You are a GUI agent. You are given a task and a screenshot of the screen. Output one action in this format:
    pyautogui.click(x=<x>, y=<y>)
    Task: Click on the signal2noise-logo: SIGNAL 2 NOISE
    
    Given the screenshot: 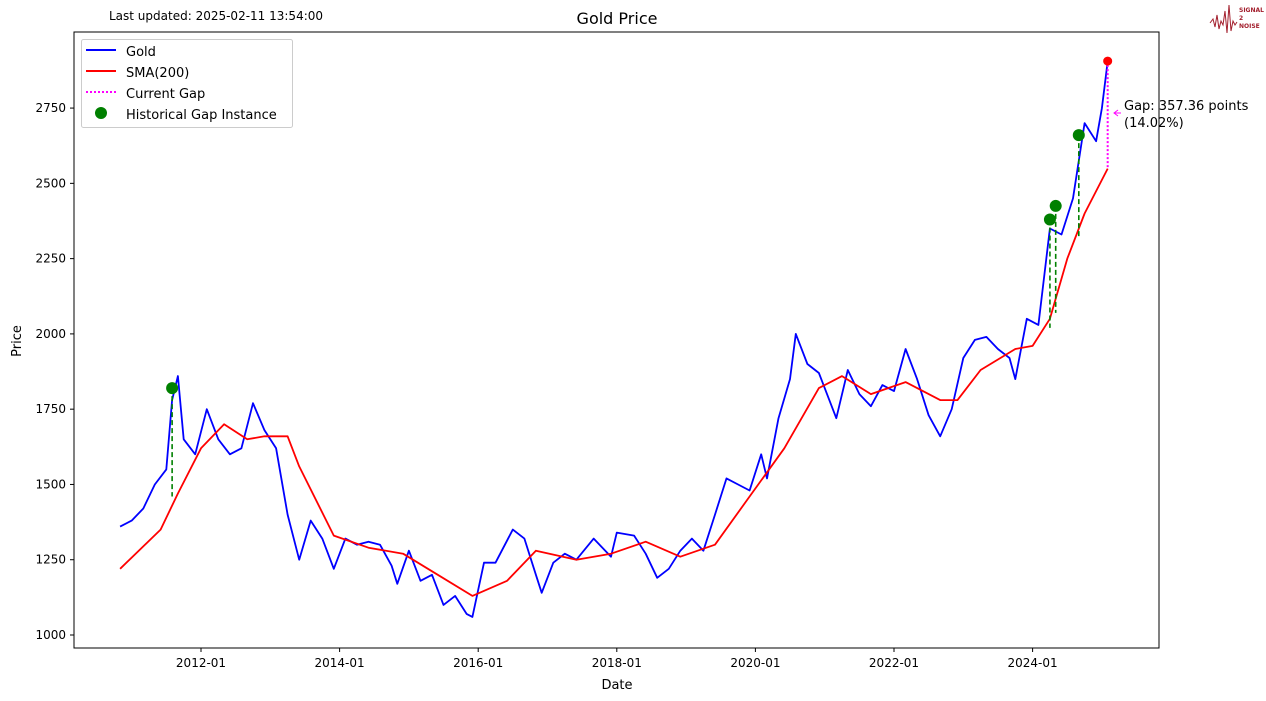 What is the action you would take?
    pyautogui.click(x=1236, y=19)
    